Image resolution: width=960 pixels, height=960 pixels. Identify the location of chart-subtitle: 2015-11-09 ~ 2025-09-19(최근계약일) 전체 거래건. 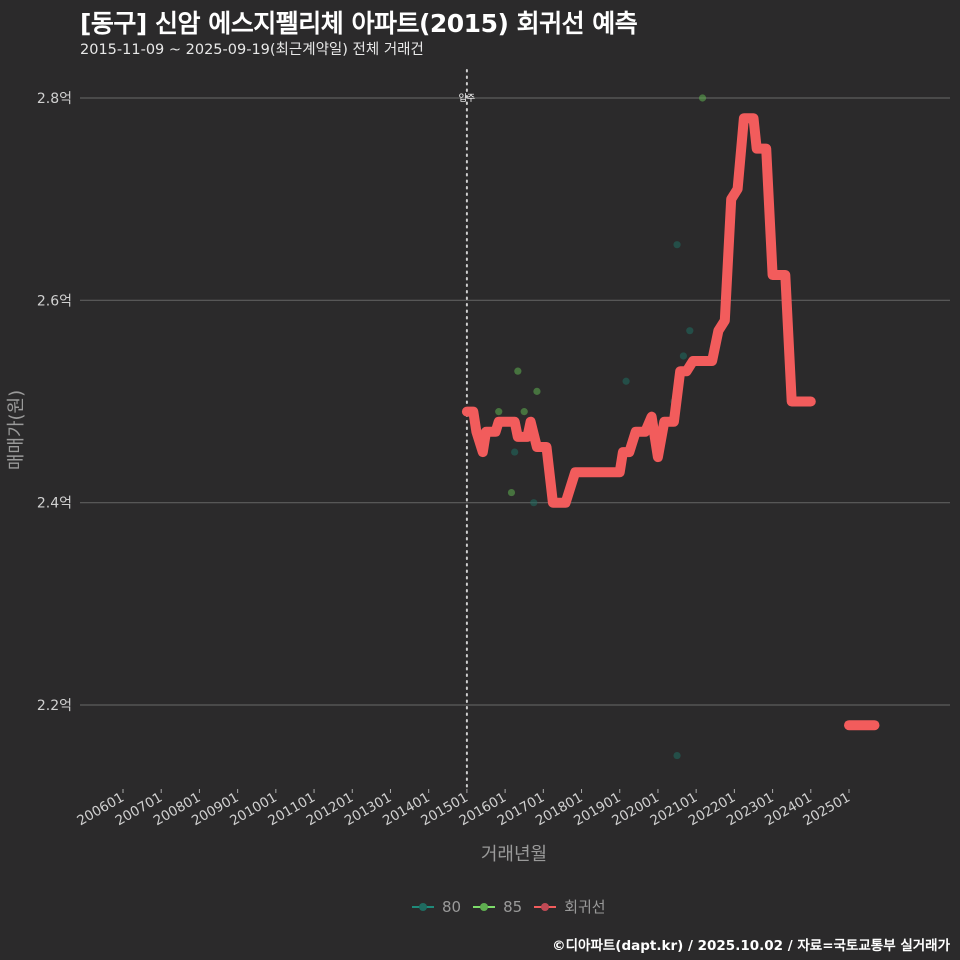
(252, 50).